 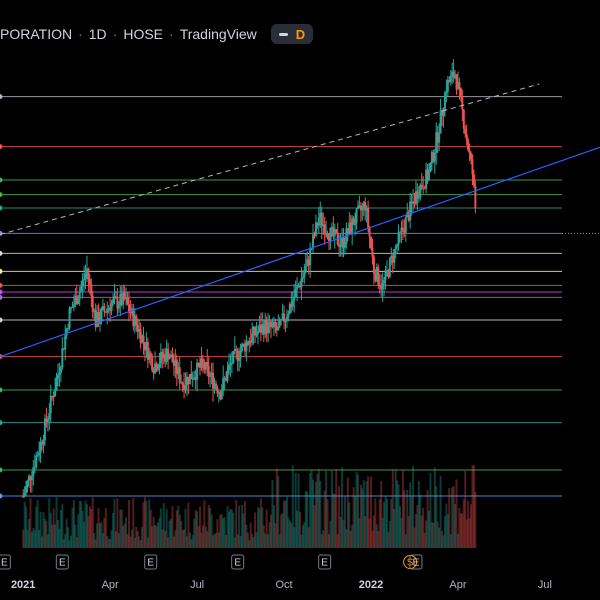 I want to click on symbol-name: PORATION, so click(x=36, y=34).